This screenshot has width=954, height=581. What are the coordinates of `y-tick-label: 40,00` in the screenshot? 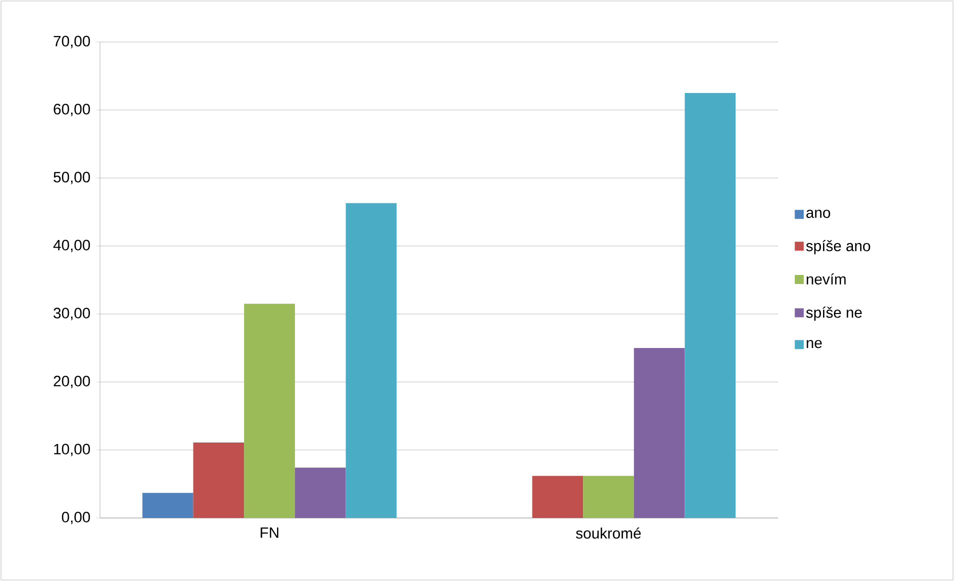 It's located at (71, 246).